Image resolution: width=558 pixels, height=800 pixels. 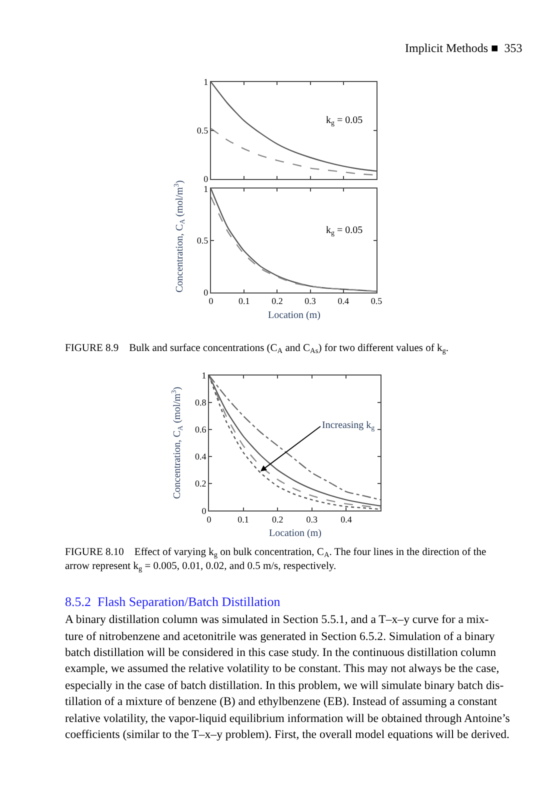 I want to click on text: 8.5.2 Flash Separation/Batch Distillation, so click(x=173, y=601).